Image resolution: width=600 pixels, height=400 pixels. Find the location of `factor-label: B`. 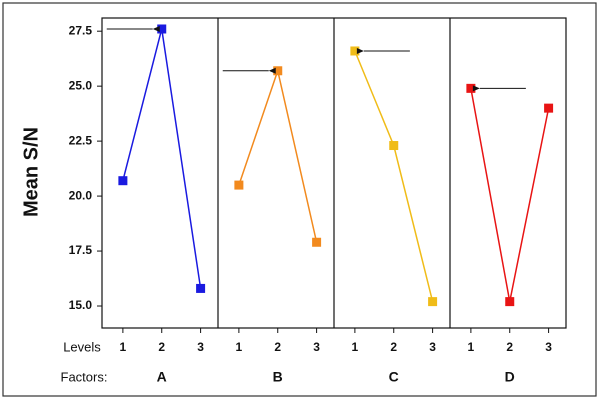

factor-label: B is located at coordinates (278, 377).